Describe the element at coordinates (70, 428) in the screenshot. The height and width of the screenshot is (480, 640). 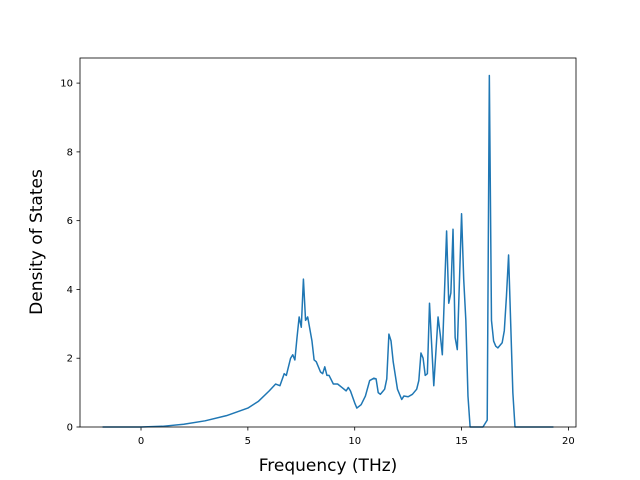
I see `y-tick-label: 0` at that location.